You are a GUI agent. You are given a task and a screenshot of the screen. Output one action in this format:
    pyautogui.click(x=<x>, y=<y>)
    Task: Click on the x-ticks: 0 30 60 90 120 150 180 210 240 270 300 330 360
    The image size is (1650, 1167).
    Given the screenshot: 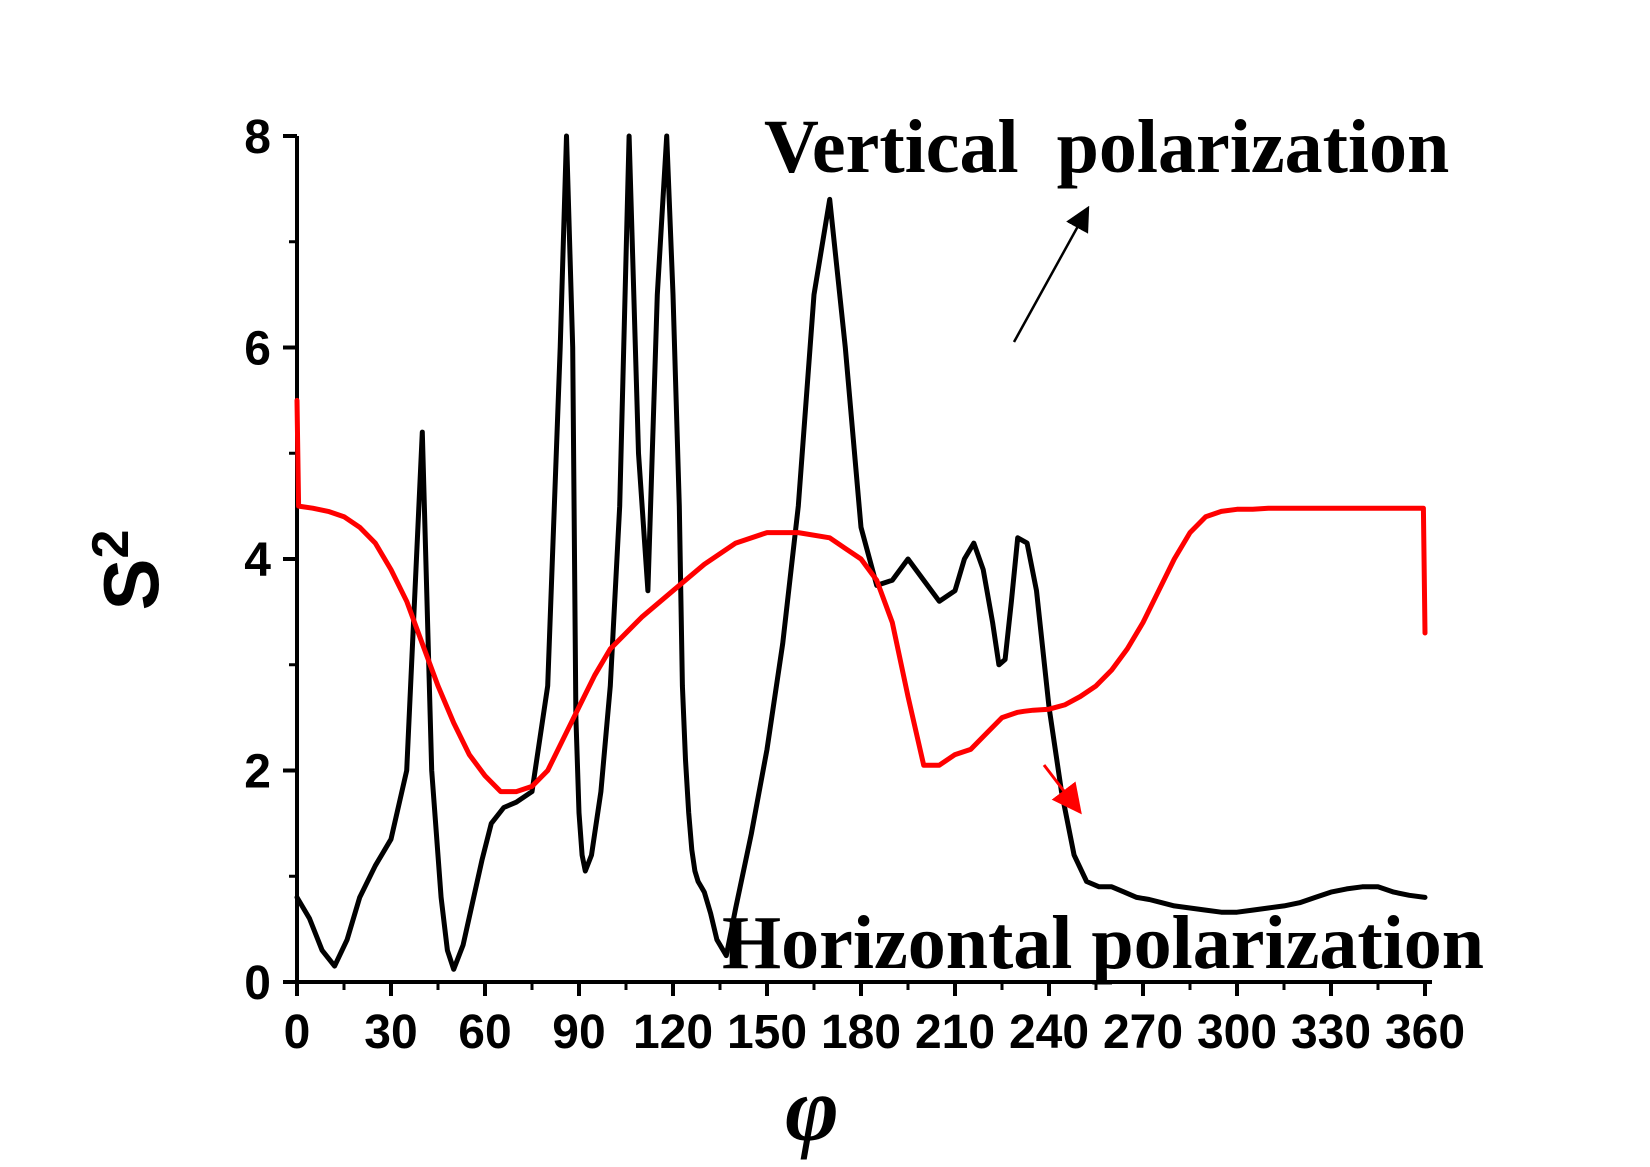 What is the action you would take?
    pyautogui.click(x=874, y=1020)
    